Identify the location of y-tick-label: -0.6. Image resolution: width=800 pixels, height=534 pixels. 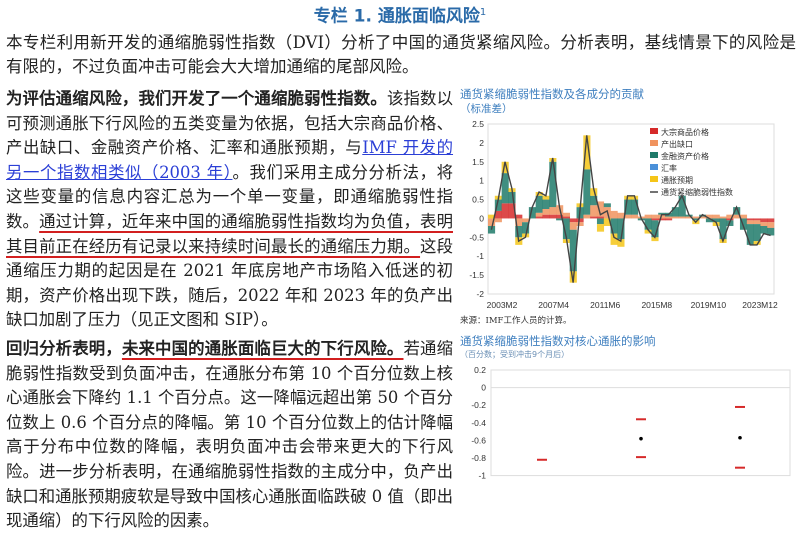
(478, 440).